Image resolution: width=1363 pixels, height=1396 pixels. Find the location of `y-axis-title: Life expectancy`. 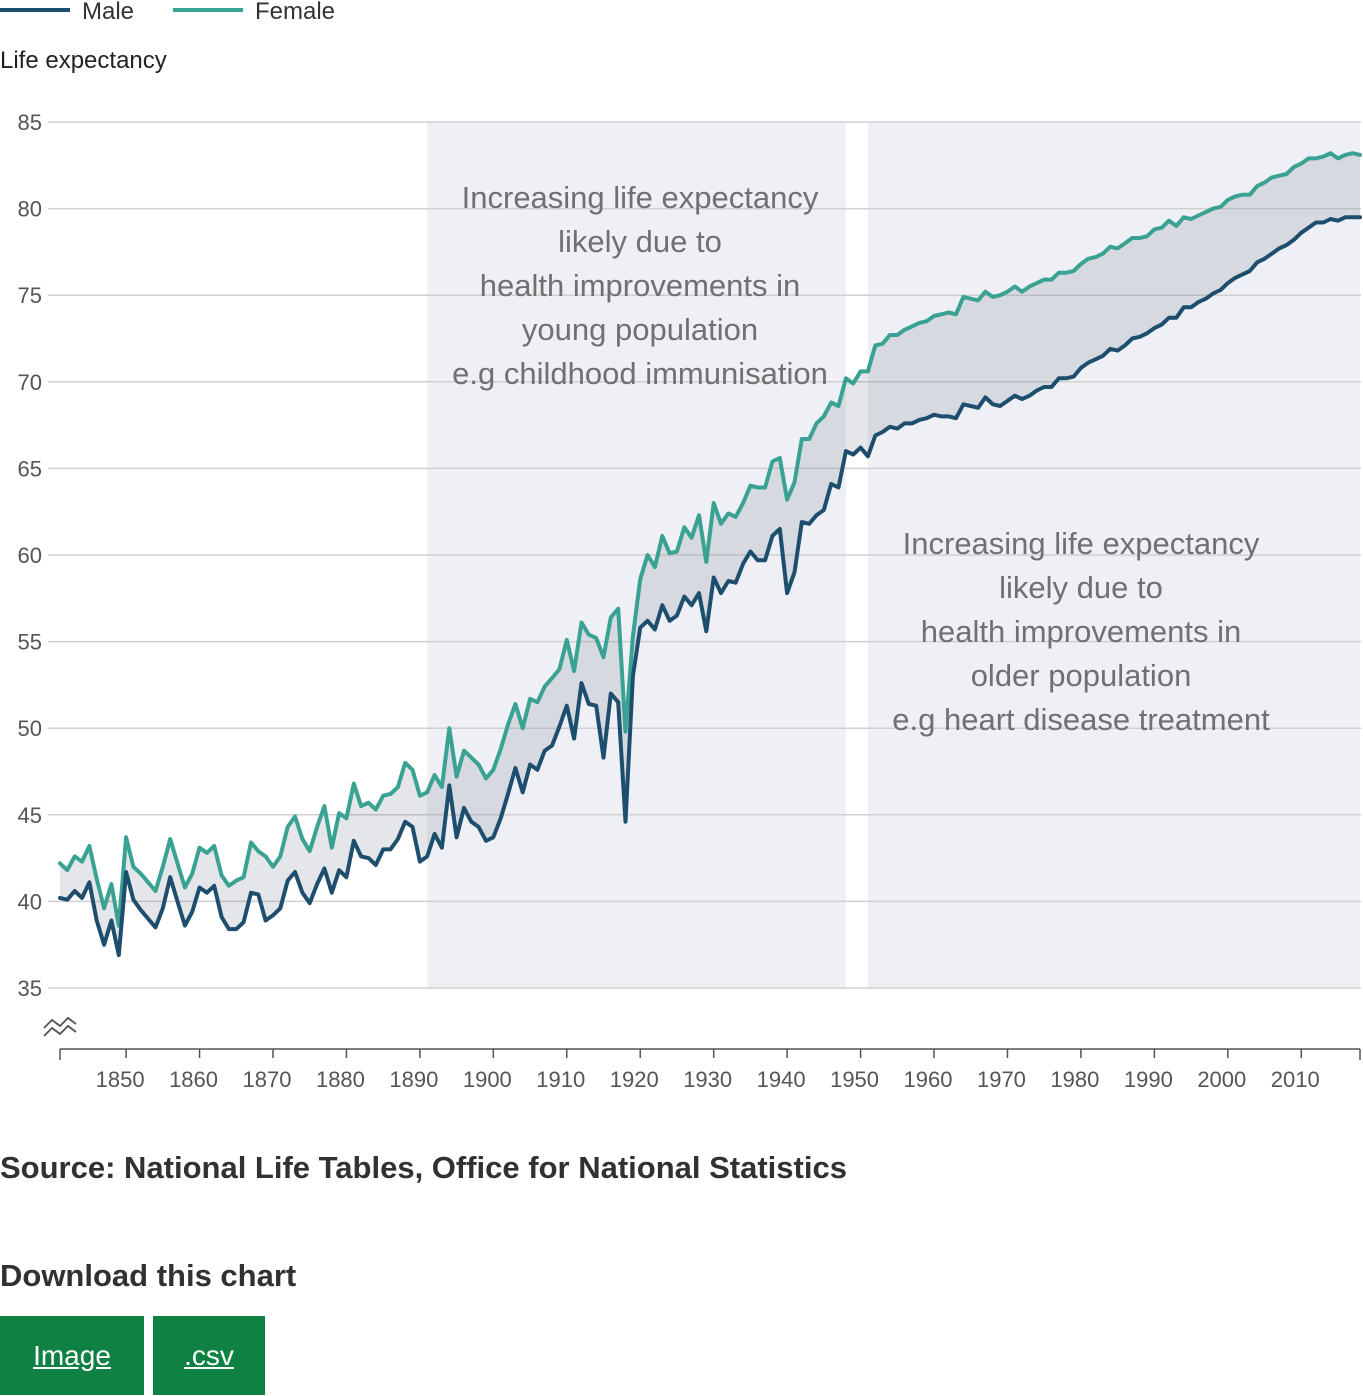

y-axis-title: Life expectancy is located at coordinates (83, 60).